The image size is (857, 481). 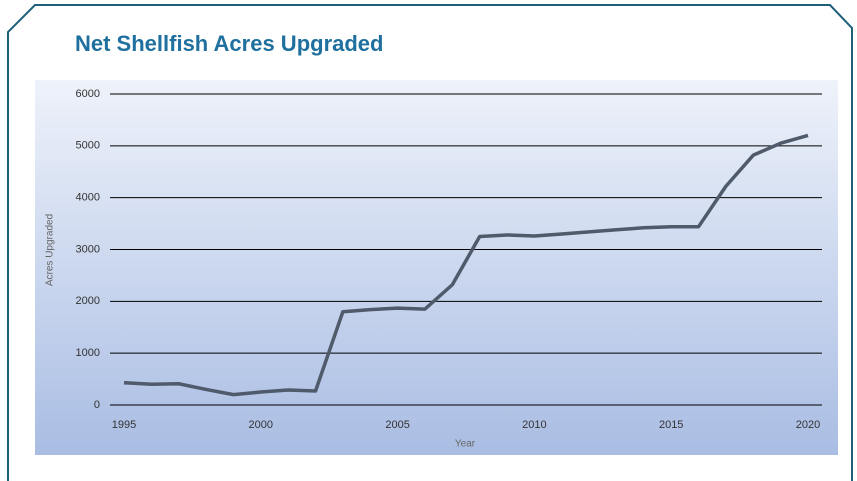 What do you see at coordinates (229, 43) in the screenshot?
I see `chart-title: Net Shellfish Acres Upgraded` at bounding box center [229, 43].